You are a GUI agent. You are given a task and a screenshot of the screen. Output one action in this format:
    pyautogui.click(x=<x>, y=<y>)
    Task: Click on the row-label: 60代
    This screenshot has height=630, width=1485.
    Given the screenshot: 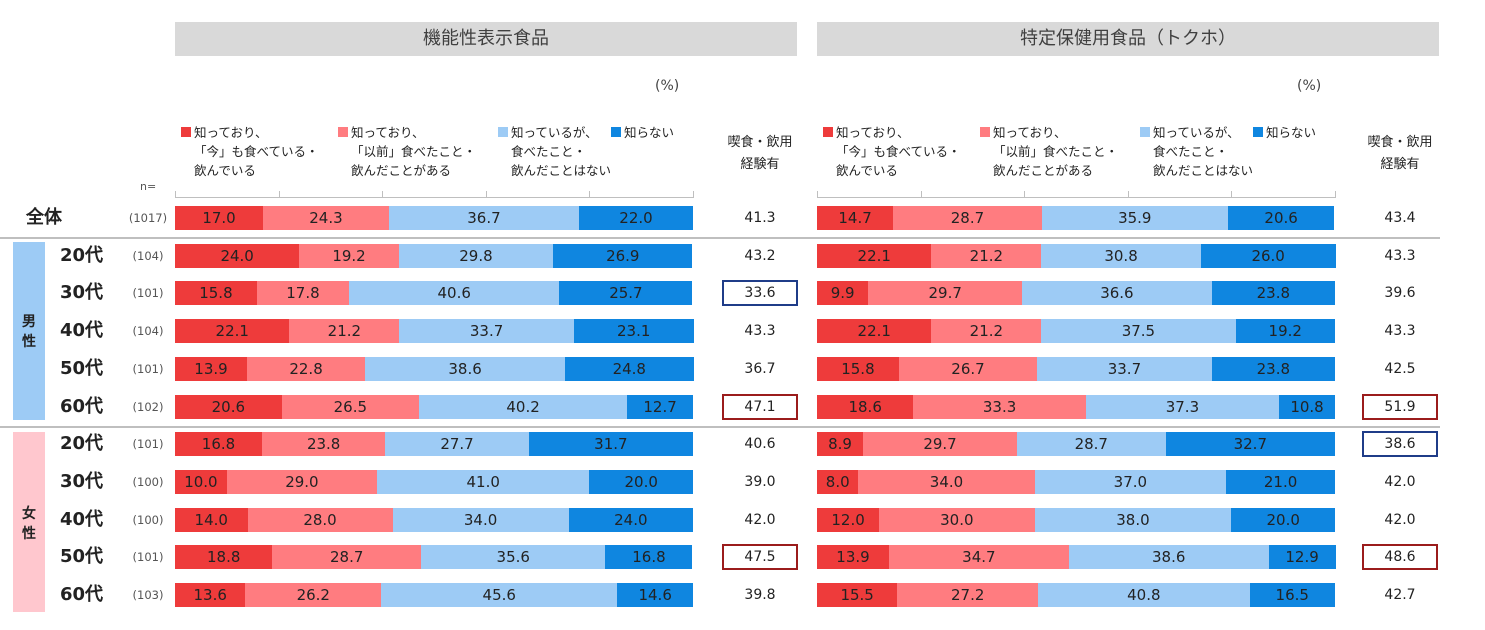 What is the action you would take?
    pyautogui.click(x=82, y=406)
    